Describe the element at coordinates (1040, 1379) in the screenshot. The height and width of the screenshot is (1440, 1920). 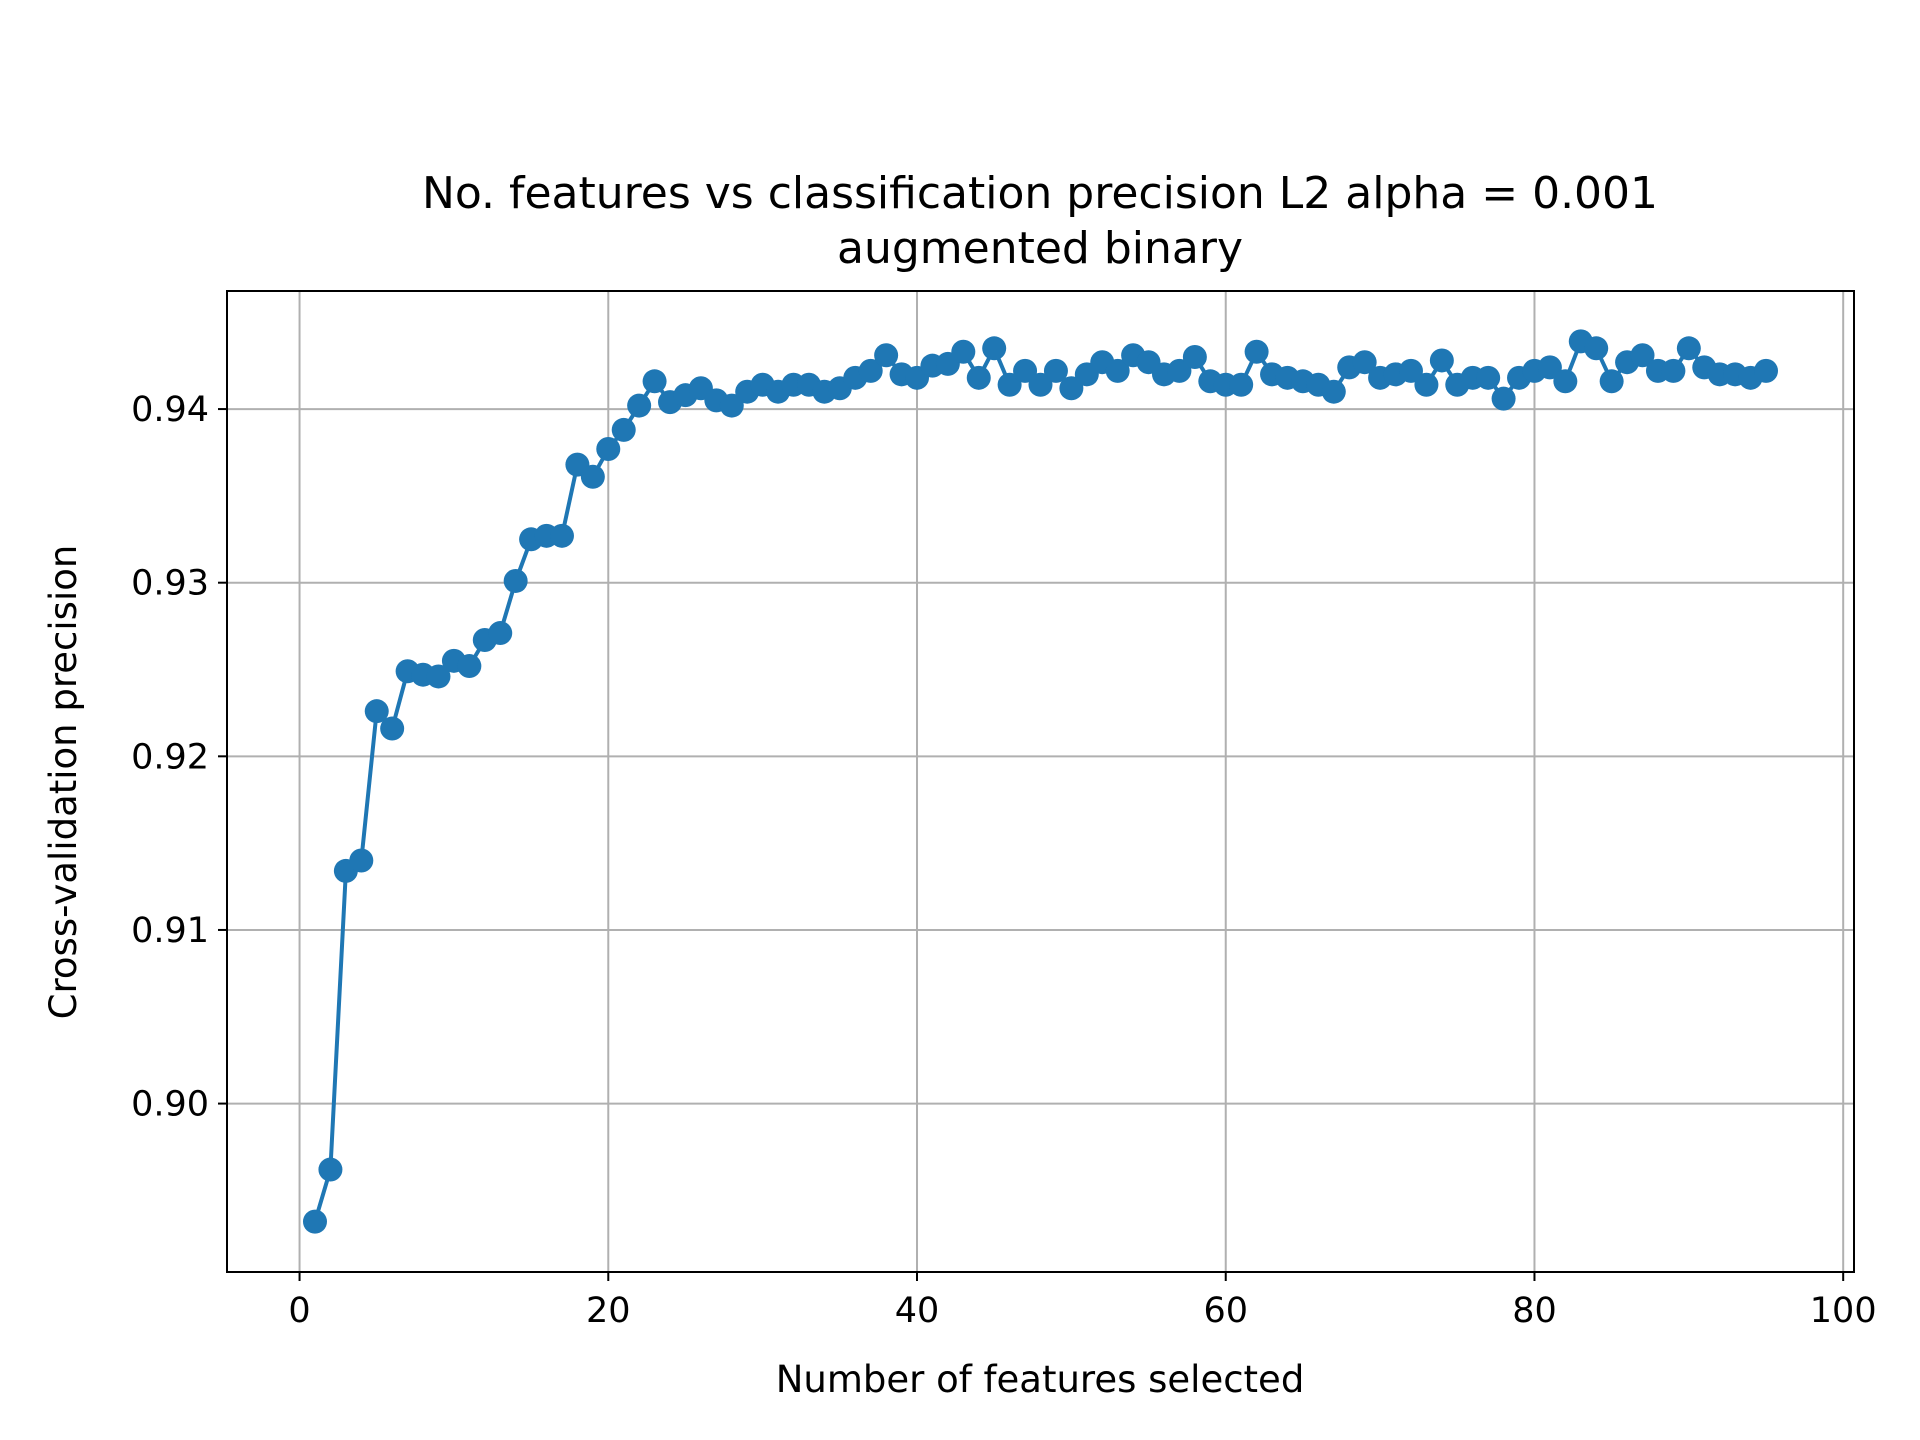
I see `x-axis-label: Number of features selected` at that location.